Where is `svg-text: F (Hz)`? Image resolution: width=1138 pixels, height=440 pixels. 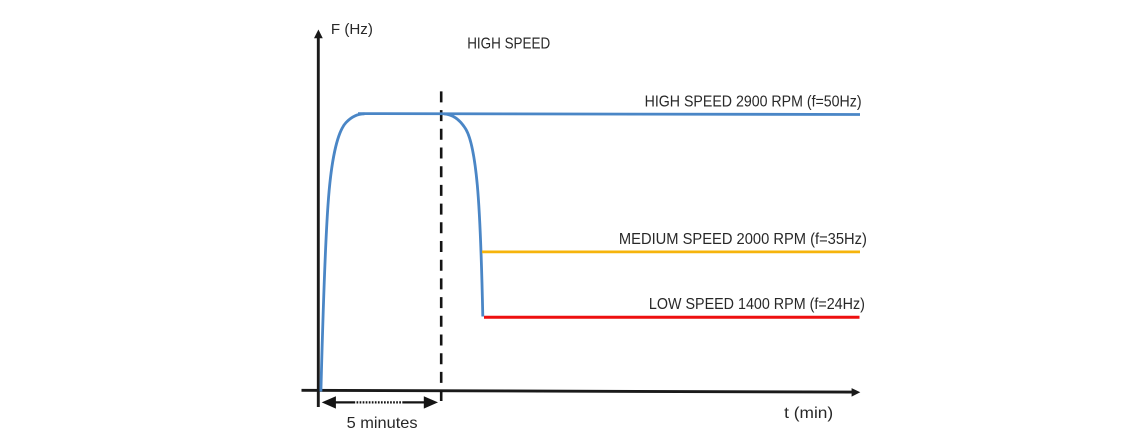 svg-text: F (Hz) is located at coordinates (352, 29).